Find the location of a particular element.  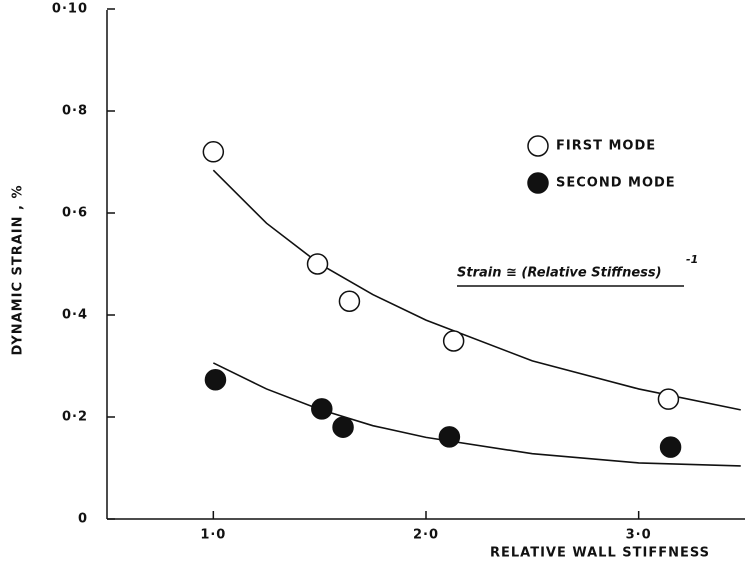

y-tick-label: 0·2 is located at coordinates (75, 417).